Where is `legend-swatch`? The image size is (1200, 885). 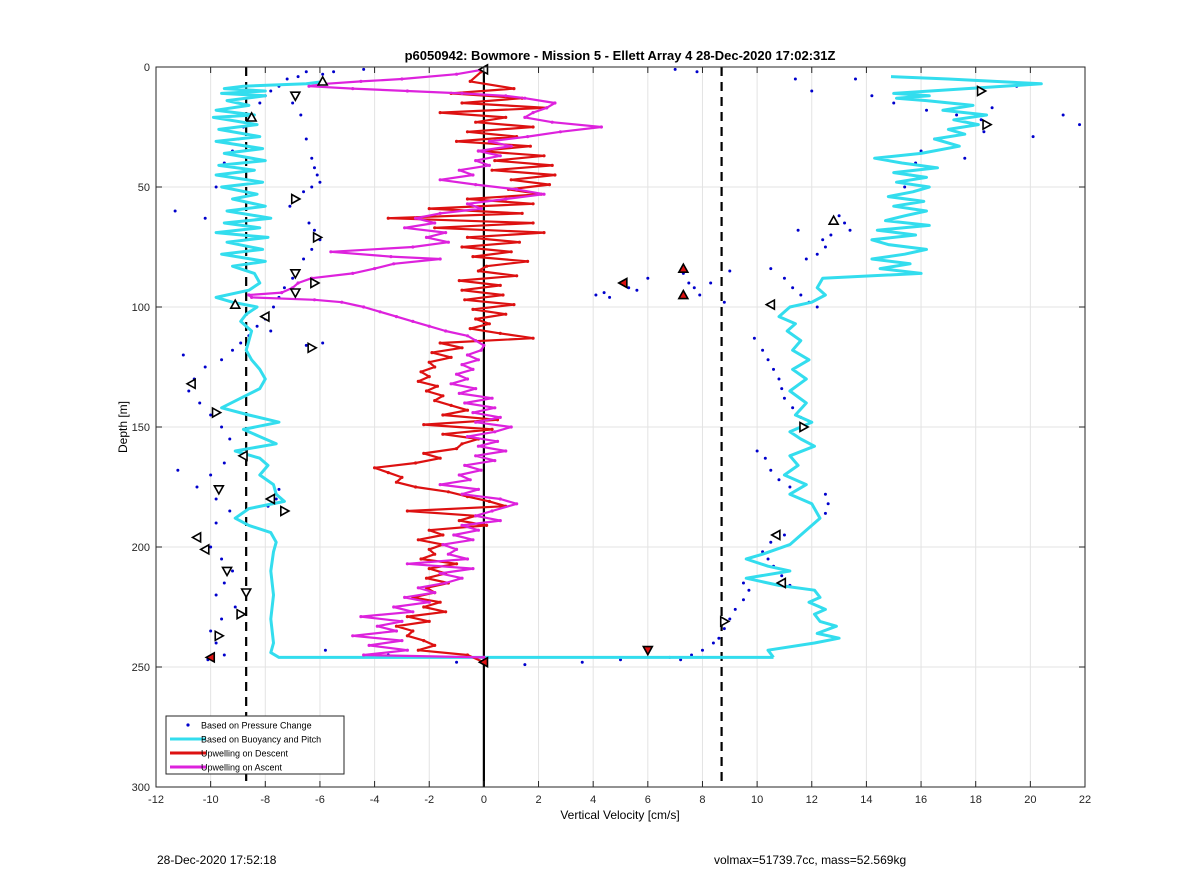 legend-swatch is located at coordinates (188, 725).